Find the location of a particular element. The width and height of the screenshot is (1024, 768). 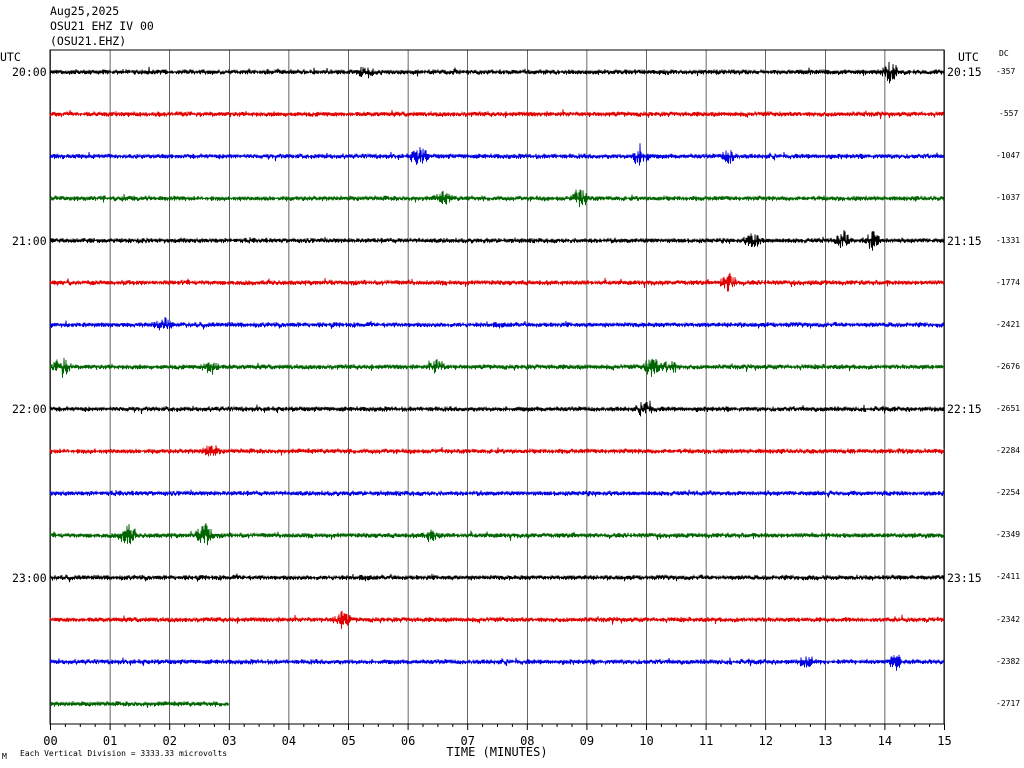

left-time-label: 21:00 is located at coordinates (29, 241).